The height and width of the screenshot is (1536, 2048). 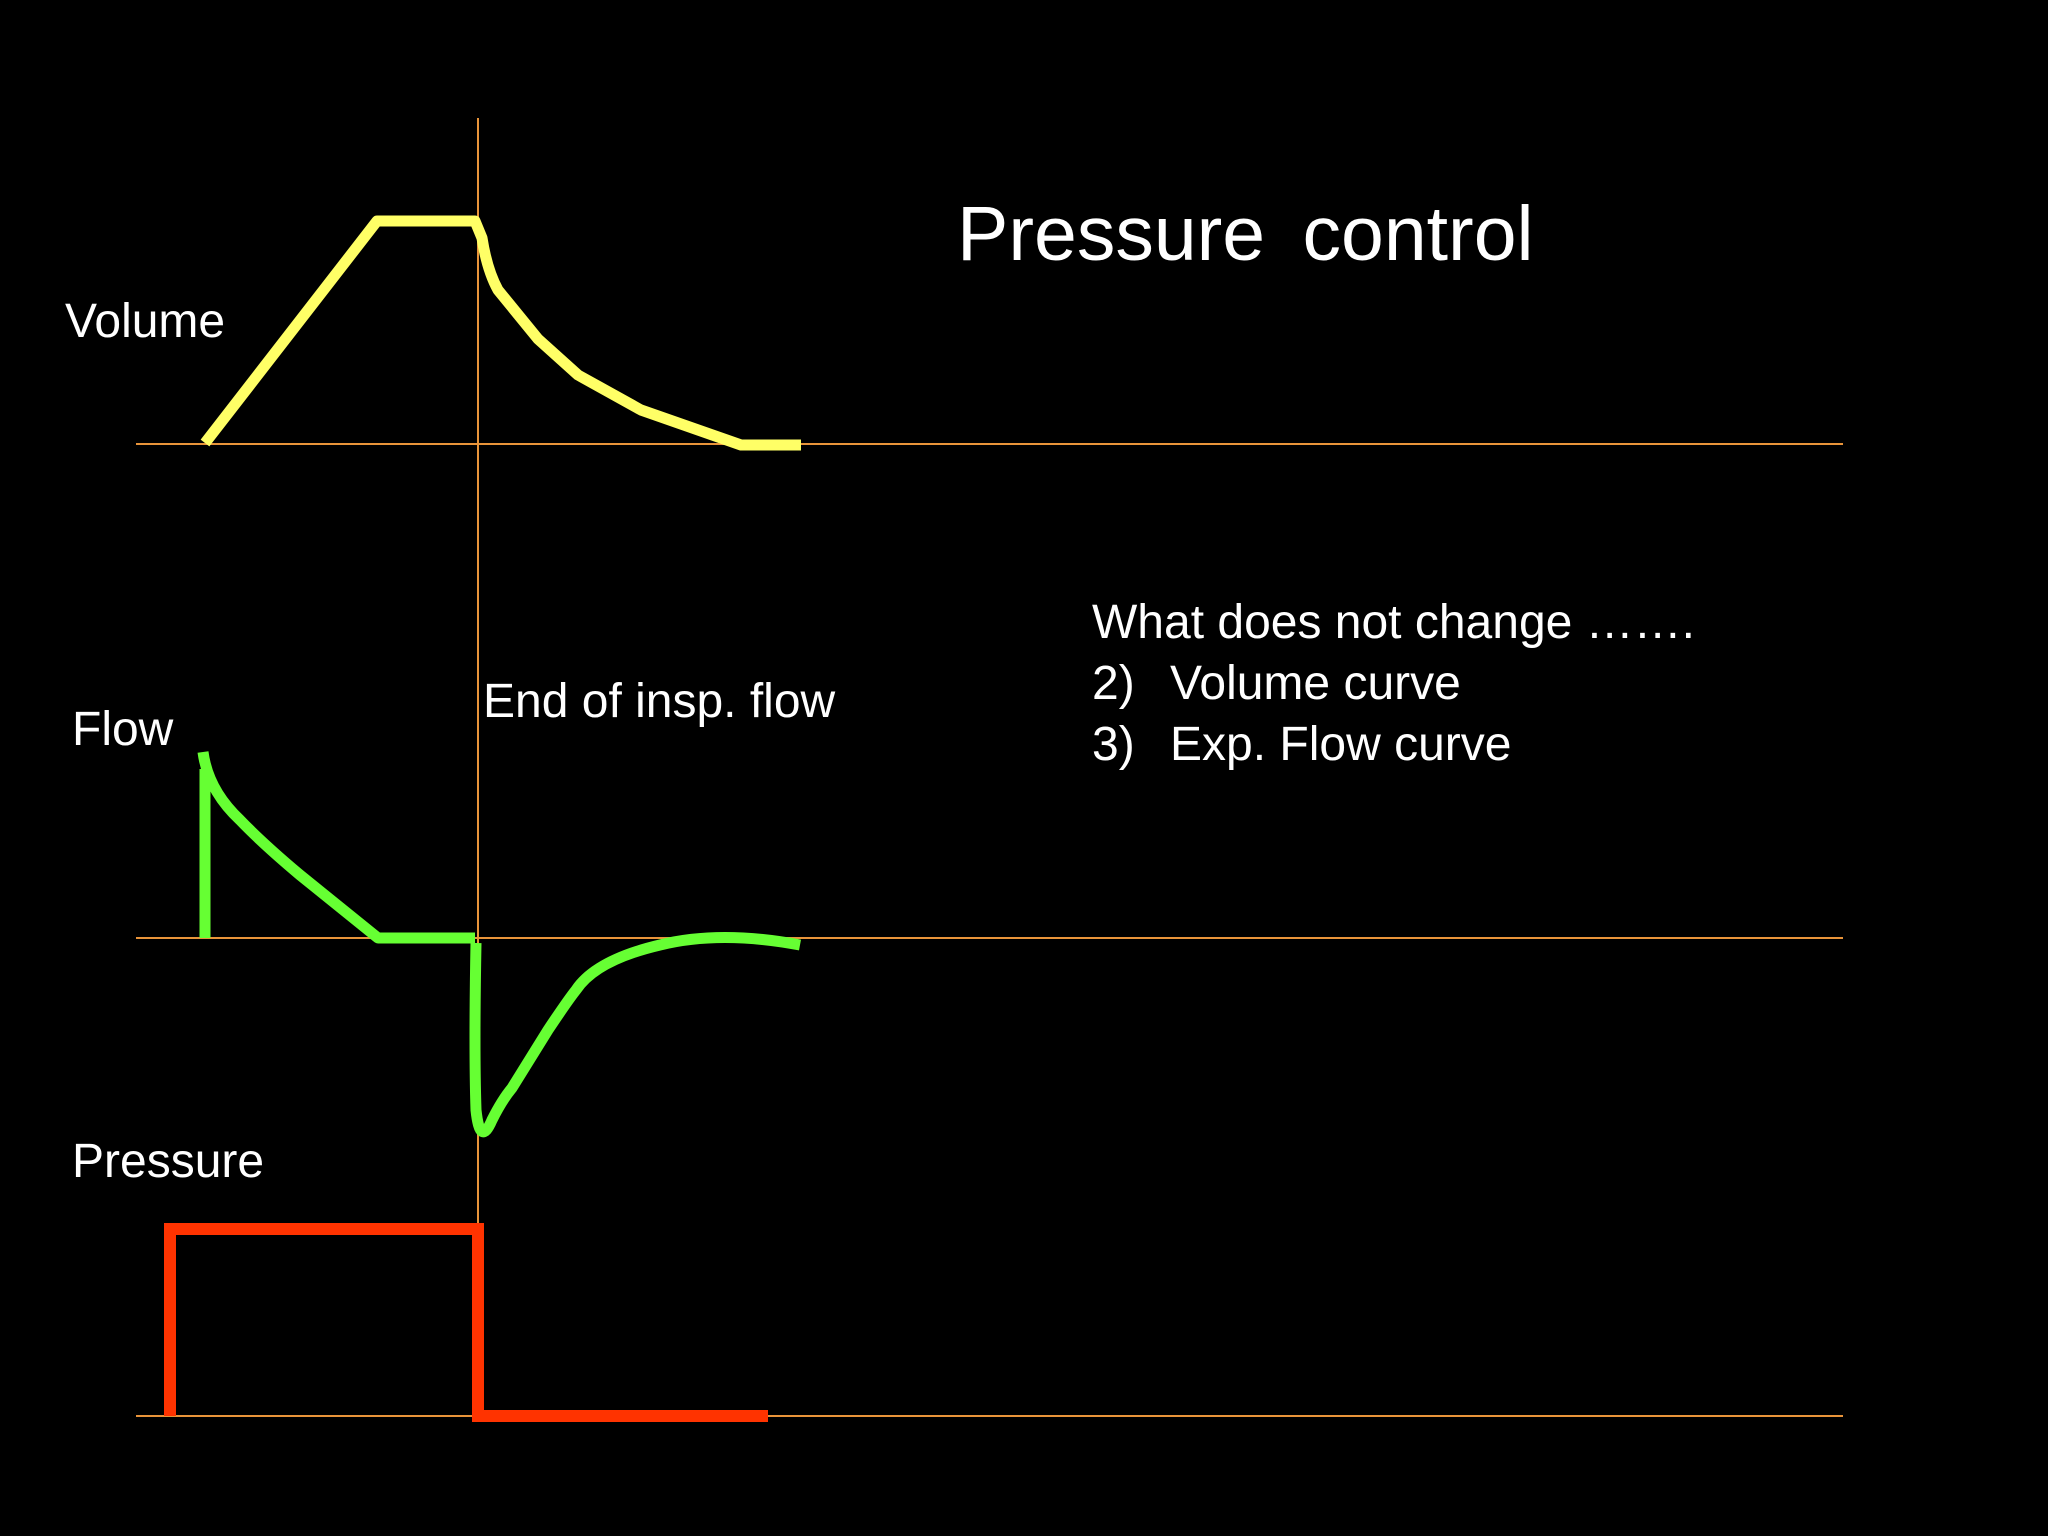 I want to click on volume-label: Volume, so click(x=145, y=321).